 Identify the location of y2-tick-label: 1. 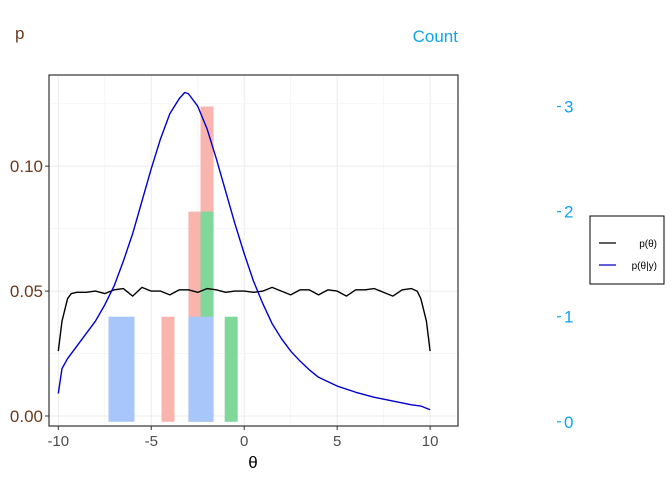
(568, 317).